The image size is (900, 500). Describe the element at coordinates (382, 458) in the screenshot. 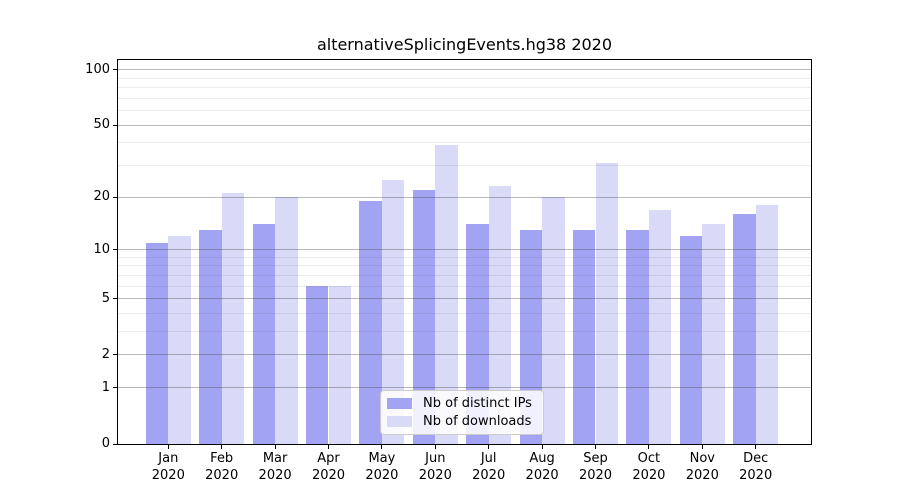

I see `x-tick-month: May` at that location.